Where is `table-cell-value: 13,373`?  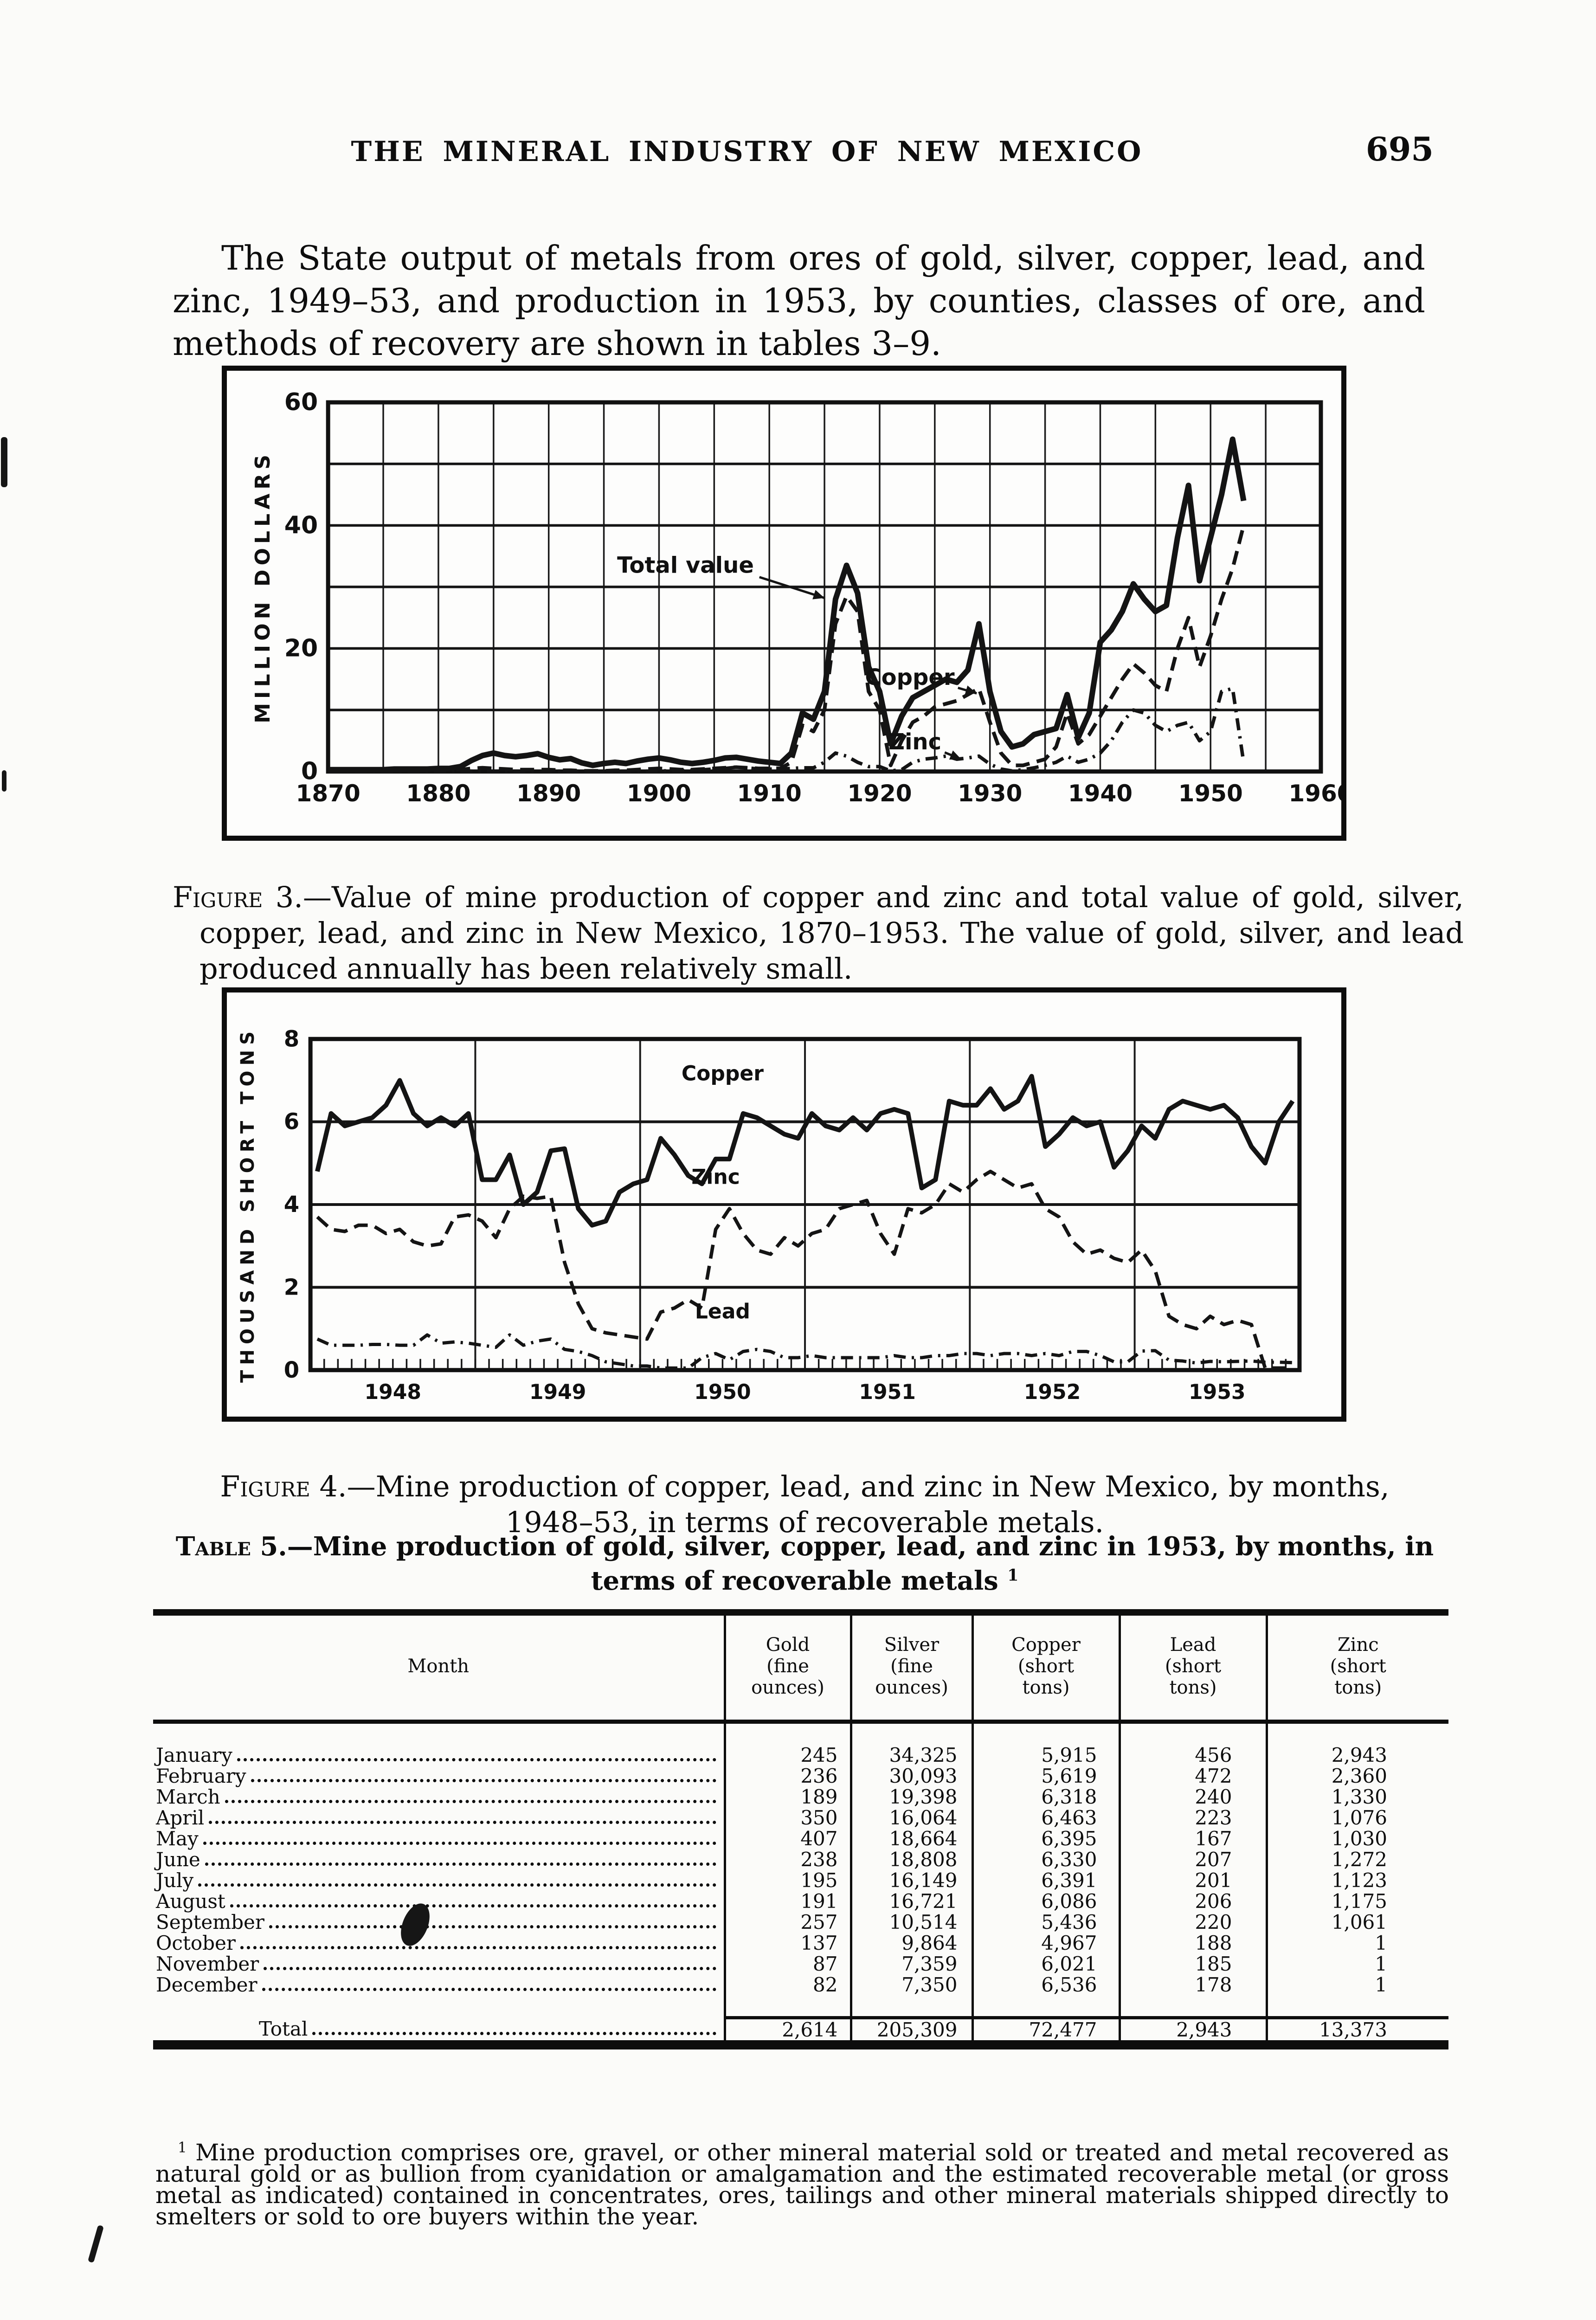 table-cell-value: 13,373 is located at coordinates (1356, 2031).